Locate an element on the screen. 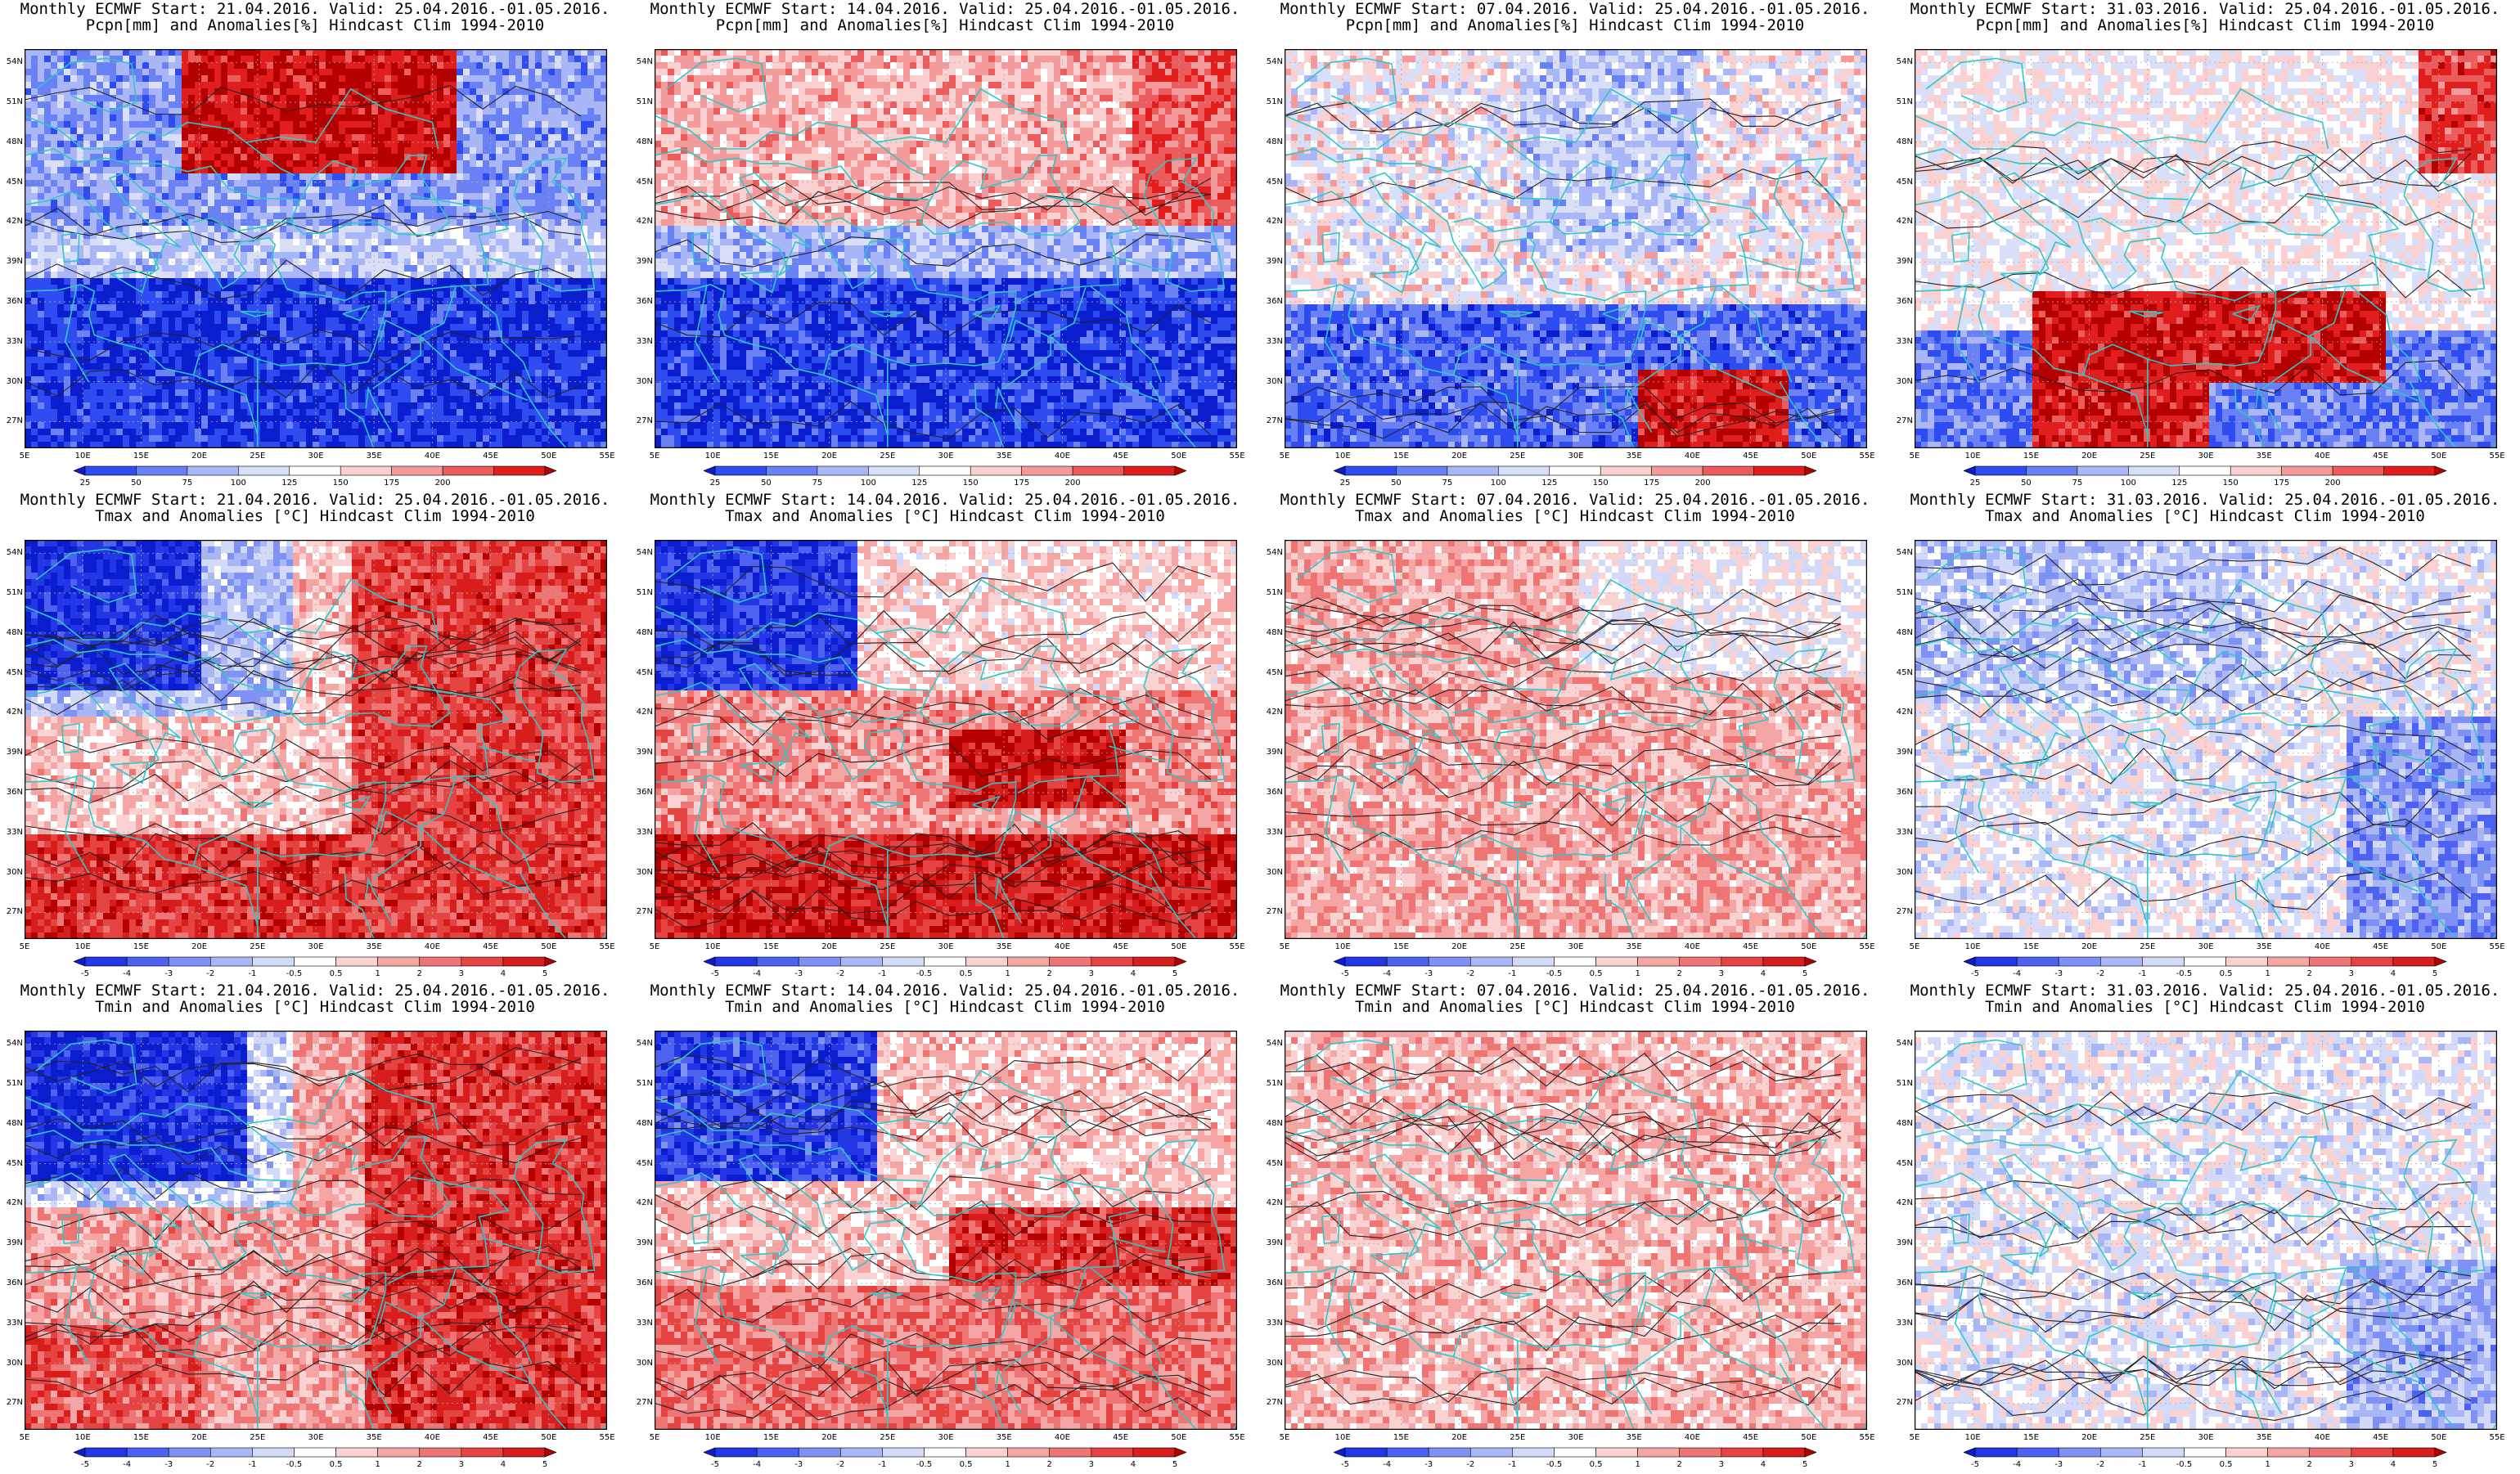  colorbar-tick-label: 50 is located at coordinates (2027, 484).